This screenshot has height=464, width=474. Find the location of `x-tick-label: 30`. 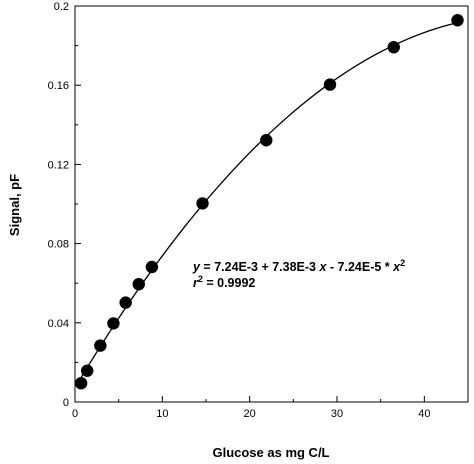

x-tick-label: 30 is located at coordinates (337, 414).